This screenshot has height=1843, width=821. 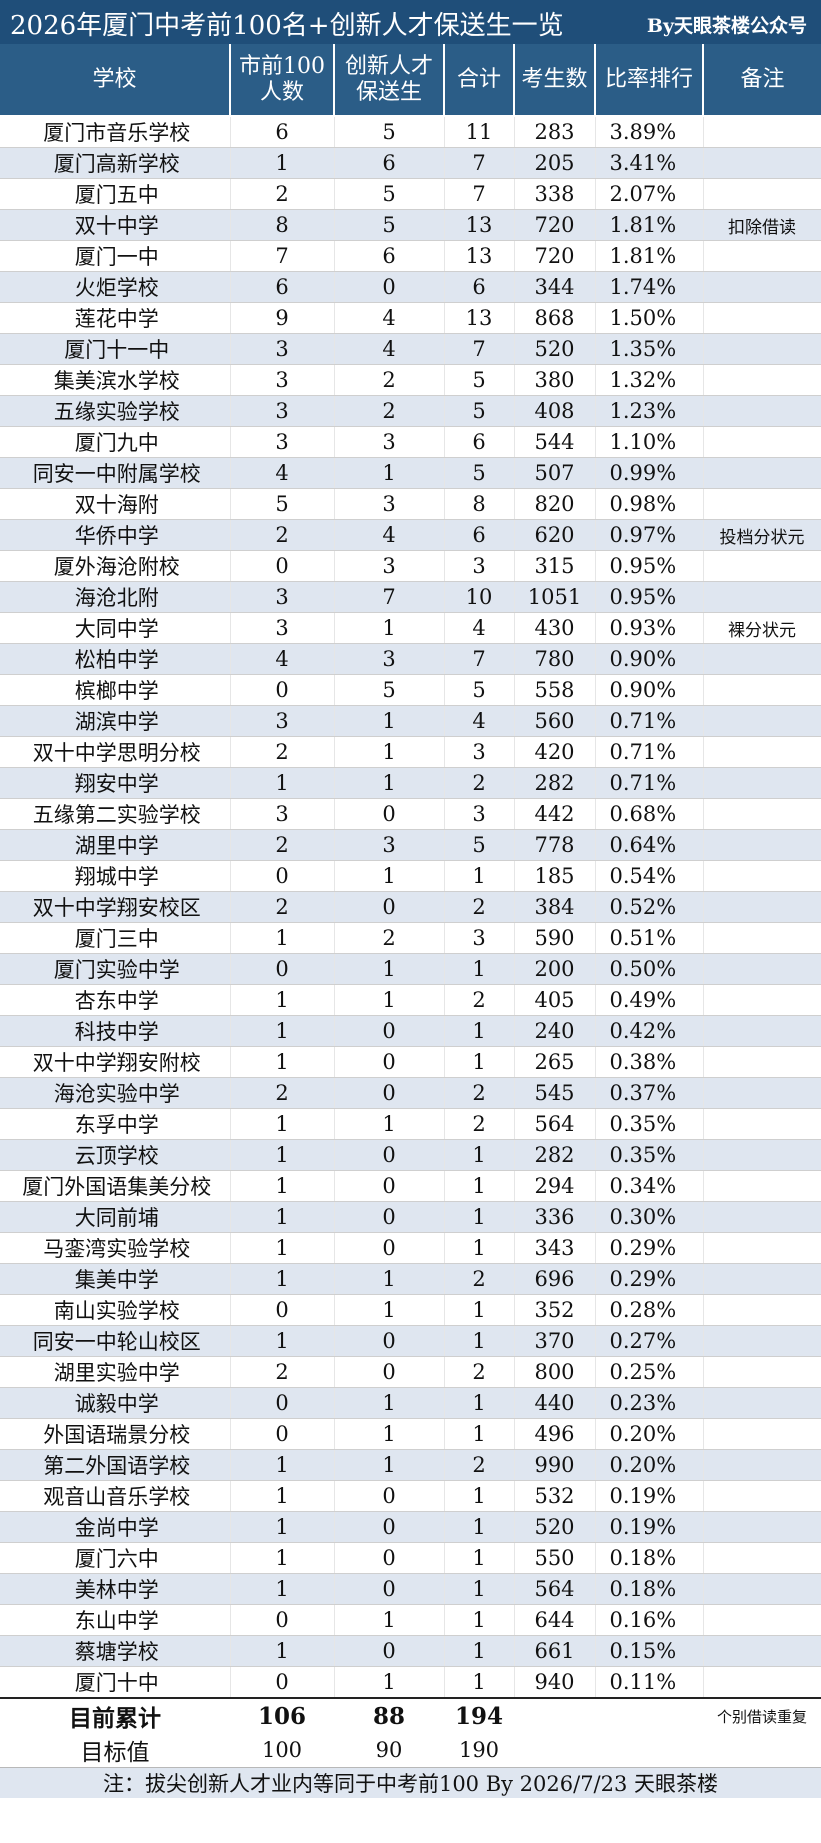 What do you see at coordinates (410, 1217) in the screenshot?
I see `table-row: 大同前埔 1 0 1 336 0.30%` at bounding box center [410, 1217].